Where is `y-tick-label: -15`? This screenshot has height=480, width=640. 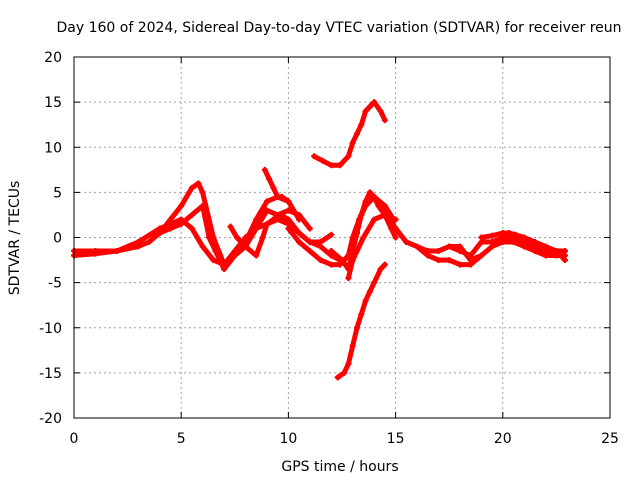 y-tick-label: -15 is located at coordinates (50, 374).